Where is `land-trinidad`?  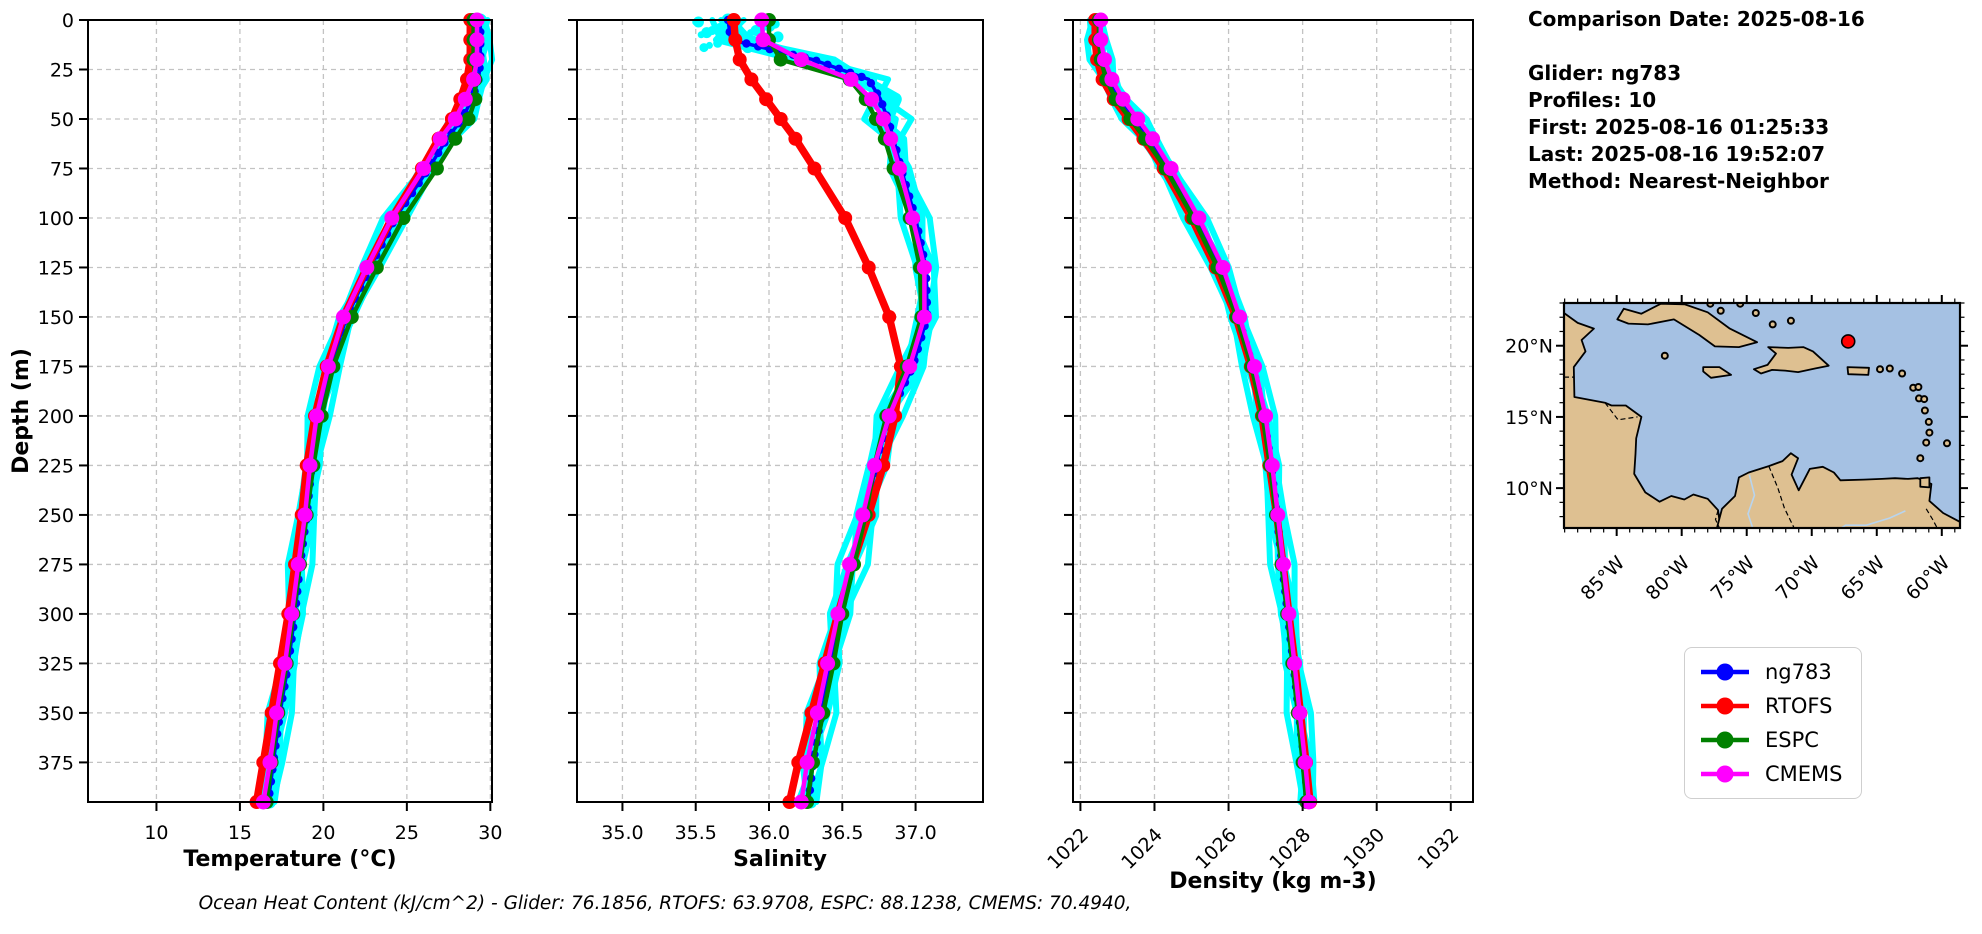
land-trinidad is located at coordinates (1925, 482).